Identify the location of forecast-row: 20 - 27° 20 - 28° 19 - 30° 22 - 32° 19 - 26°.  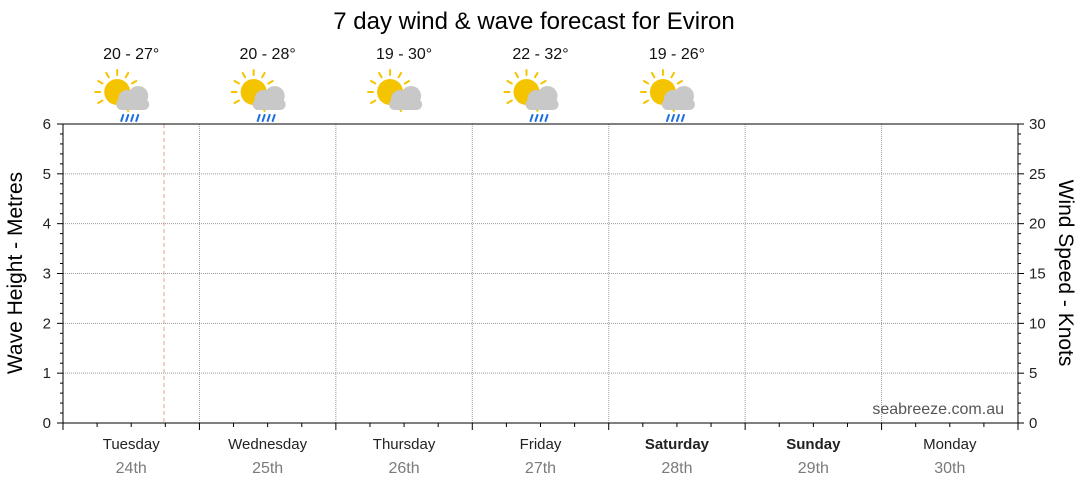
(399, 84).